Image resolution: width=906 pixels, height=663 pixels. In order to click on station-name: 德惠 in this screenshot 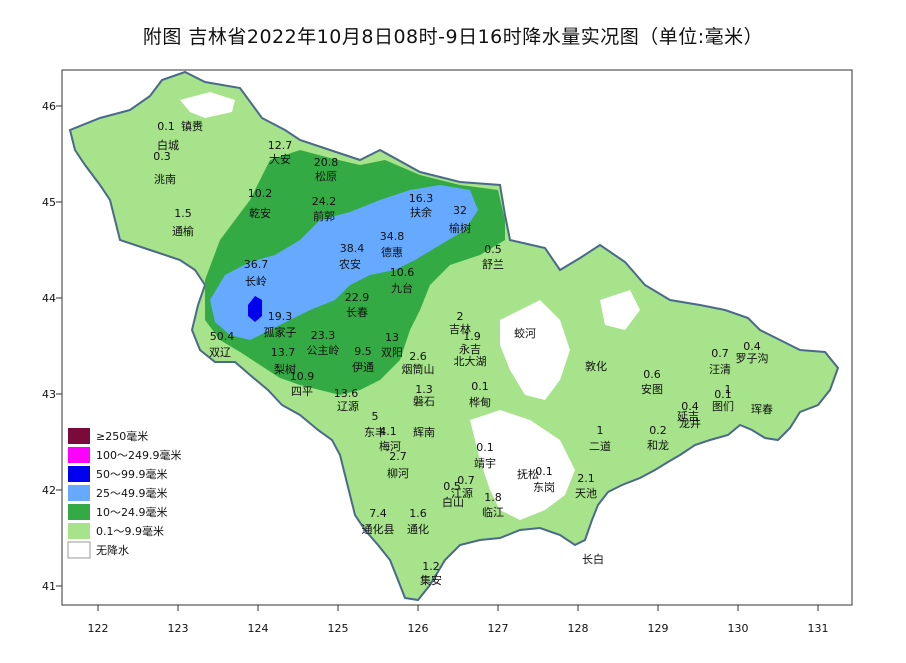, I will do `click(392, 252)`.